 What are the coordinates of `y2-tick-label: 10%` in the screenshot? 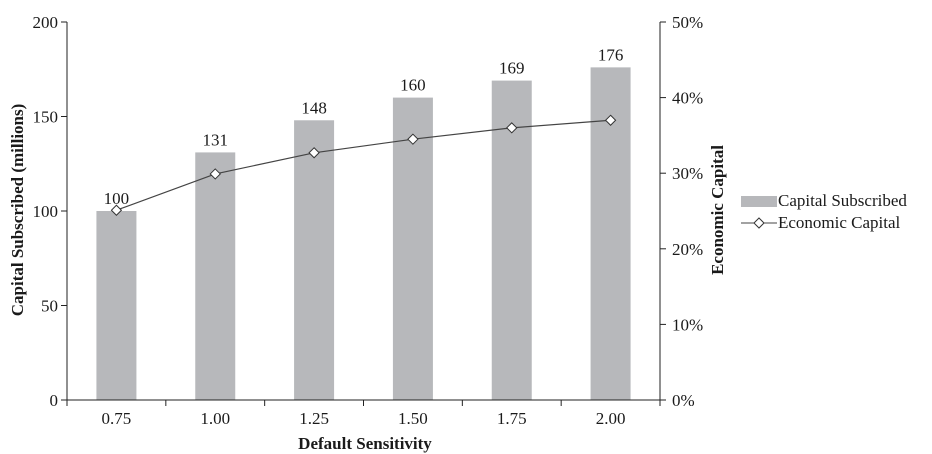 It's located at (687, 324).